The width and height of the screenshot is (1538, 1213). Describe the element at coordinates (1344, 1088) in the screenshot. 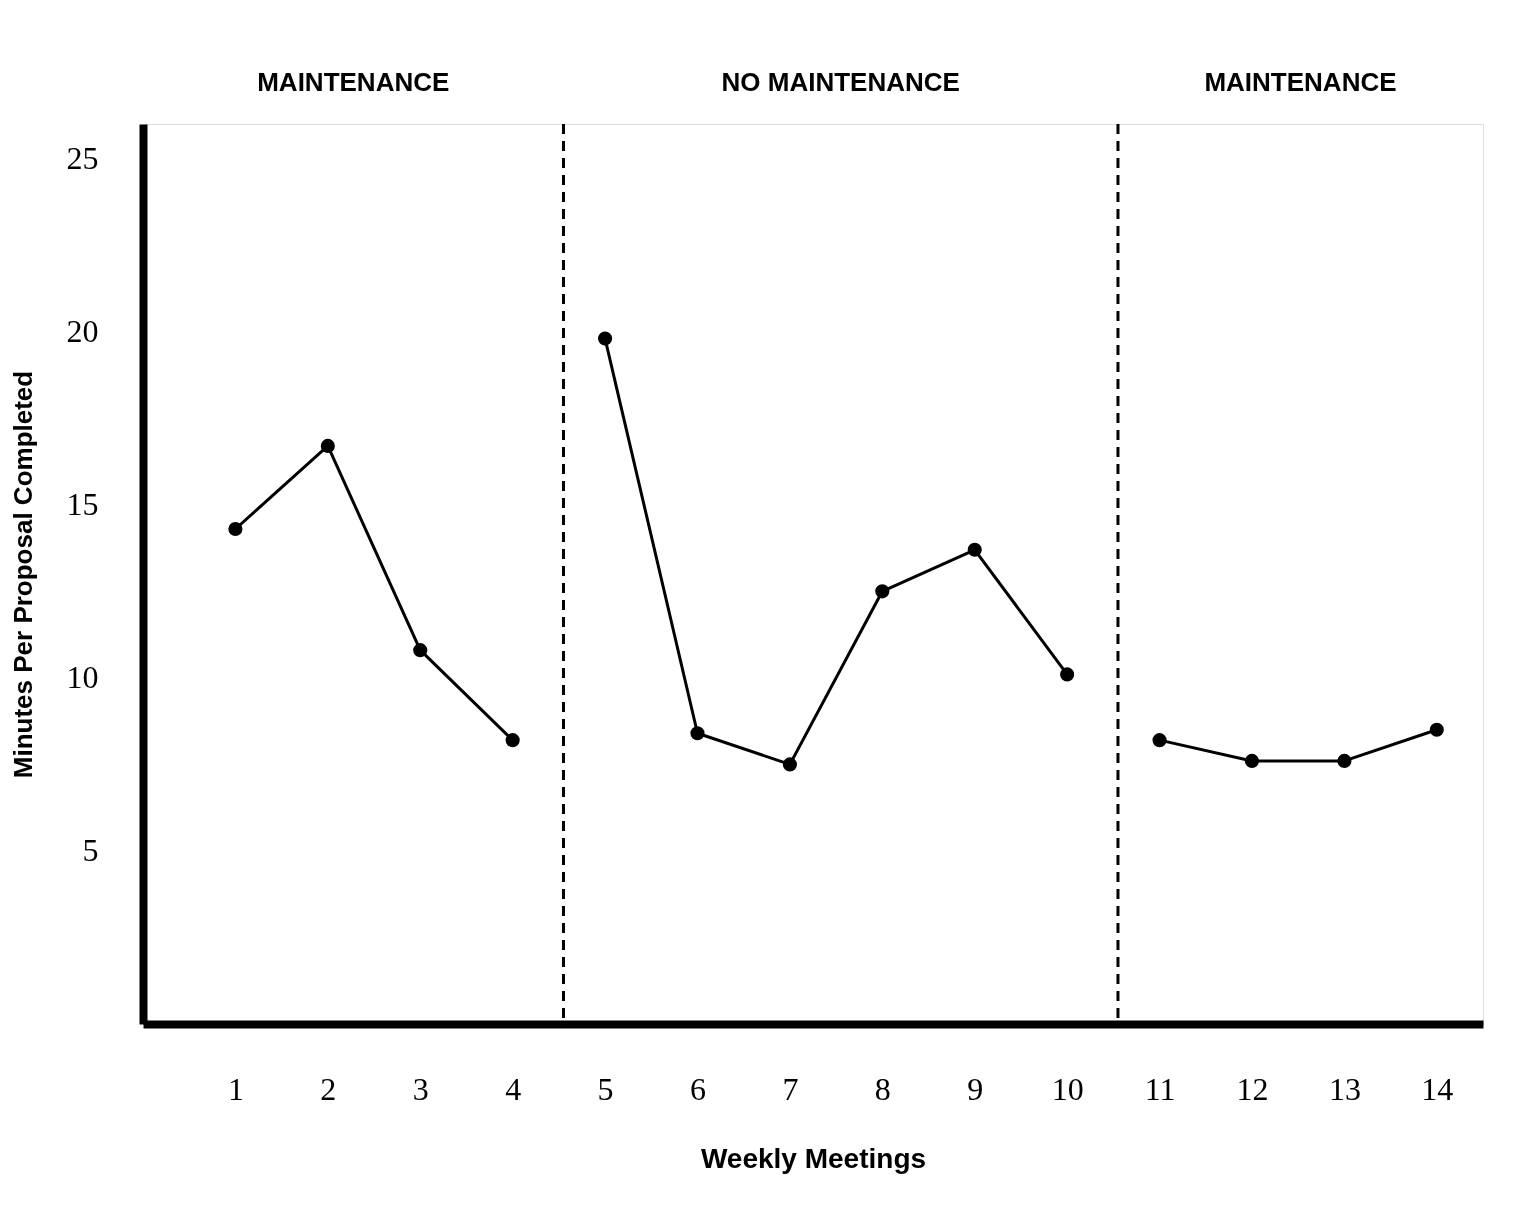

I see `x-tick-label: 13` at that location.